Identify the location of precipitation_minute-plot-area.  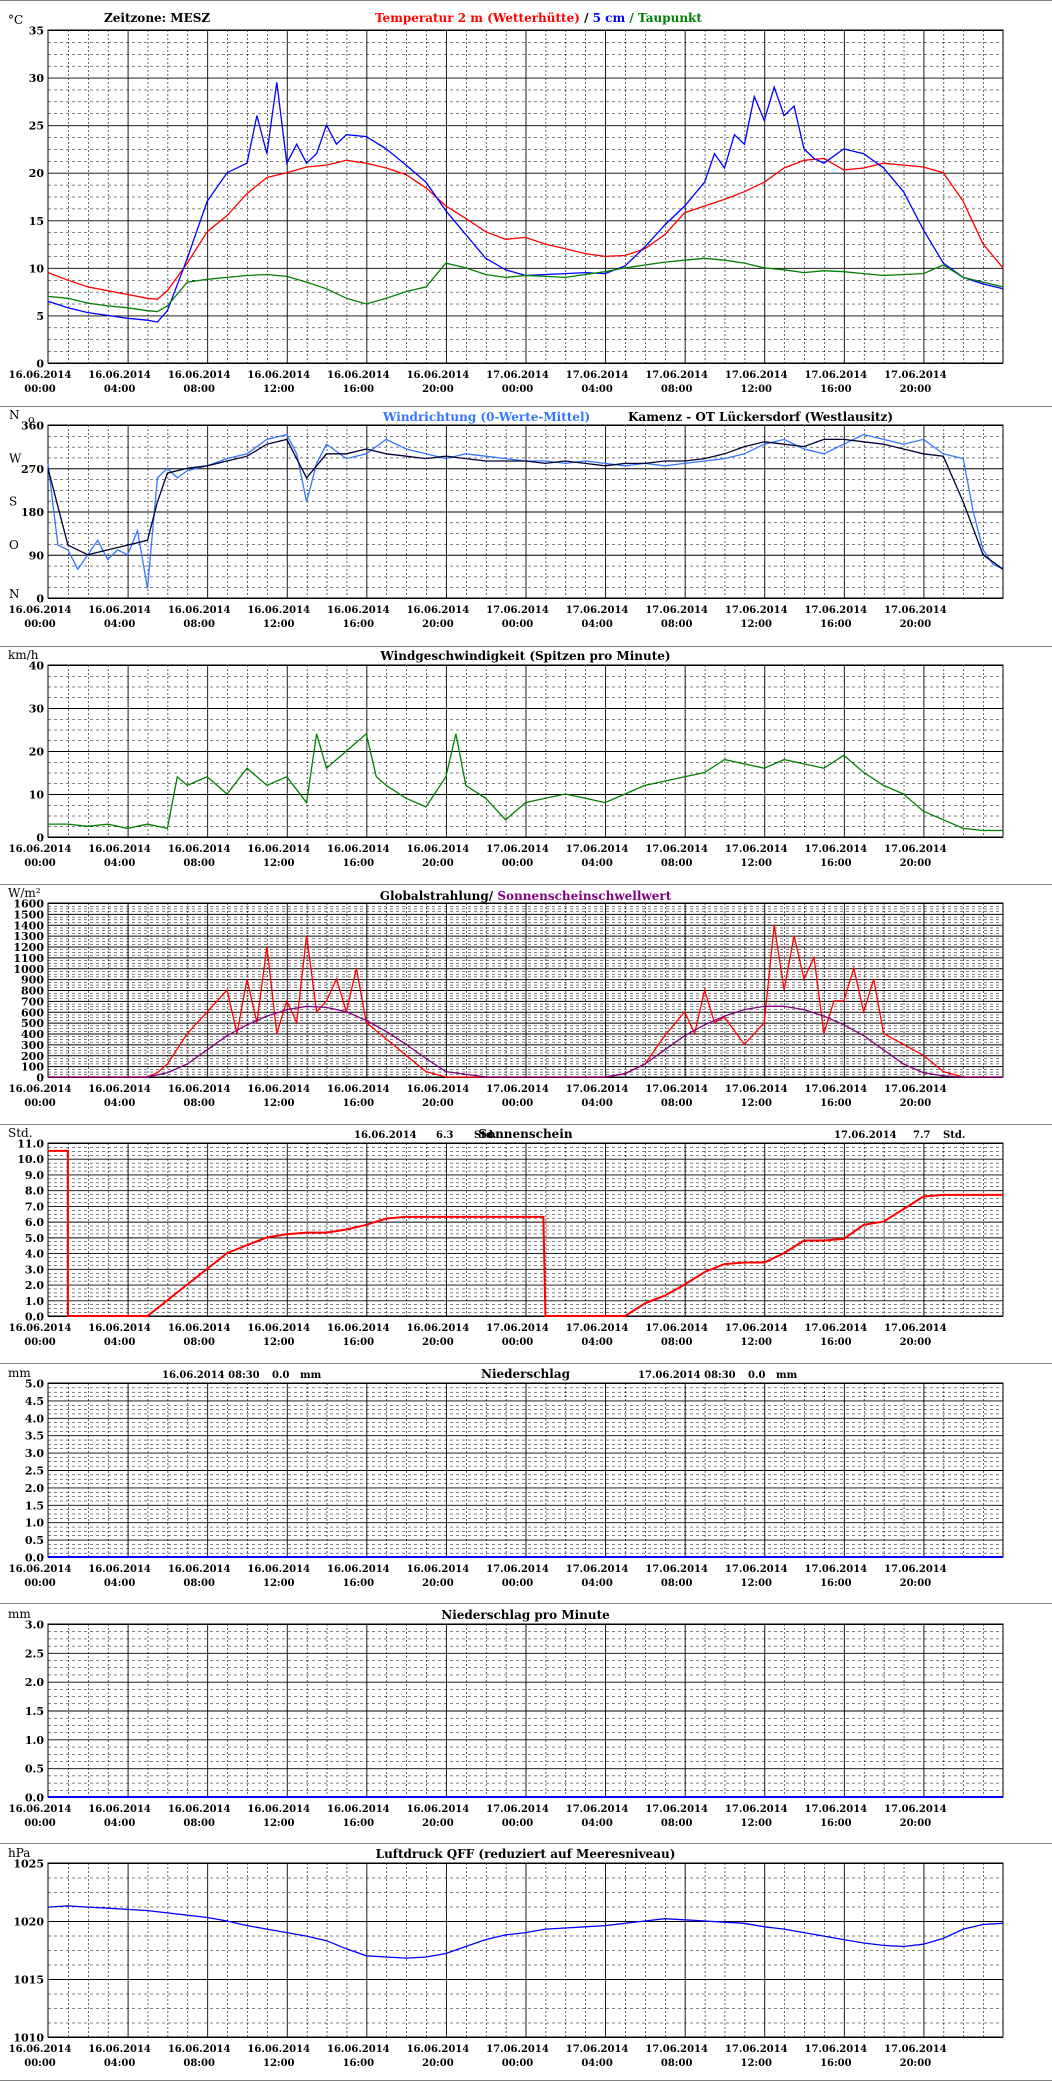
(525, 1710).